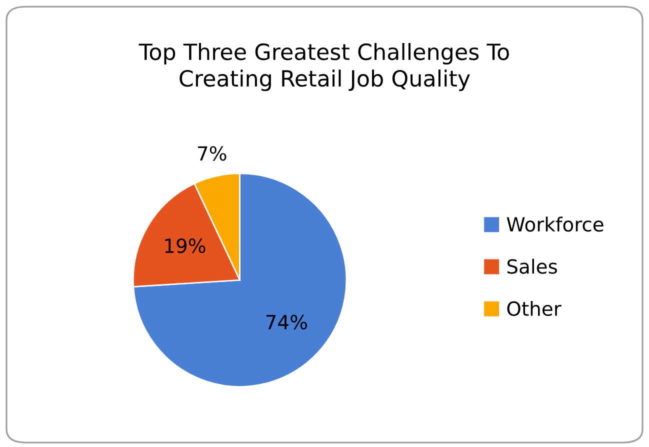  Describe the element at coordinates (323, 67) in the screenshot. I see `chart-title: Top Three Greatest Challenges To Creating Retail Job Quality` at that location.